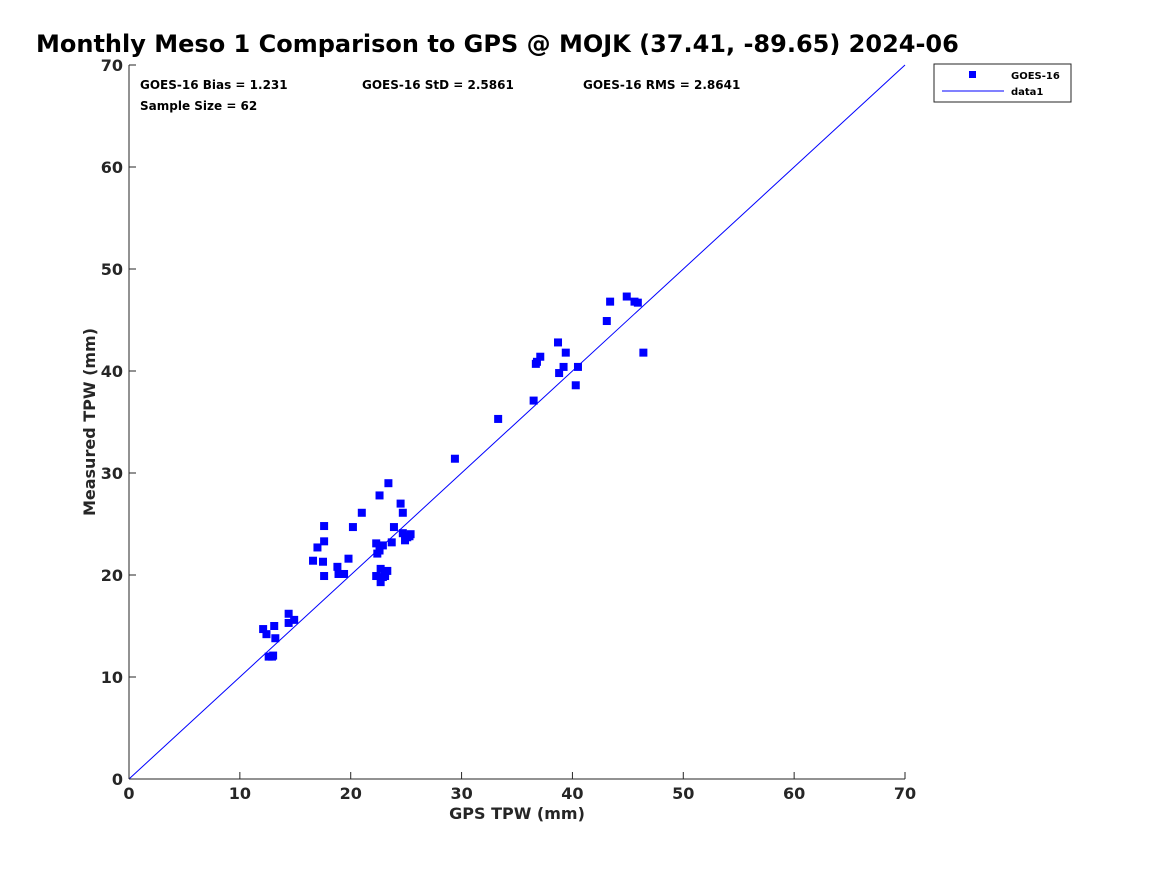 Image resolution: width=1167 pixels, height=875 pixels. I want to click on x-tick-label: 30, so click(461, 793).